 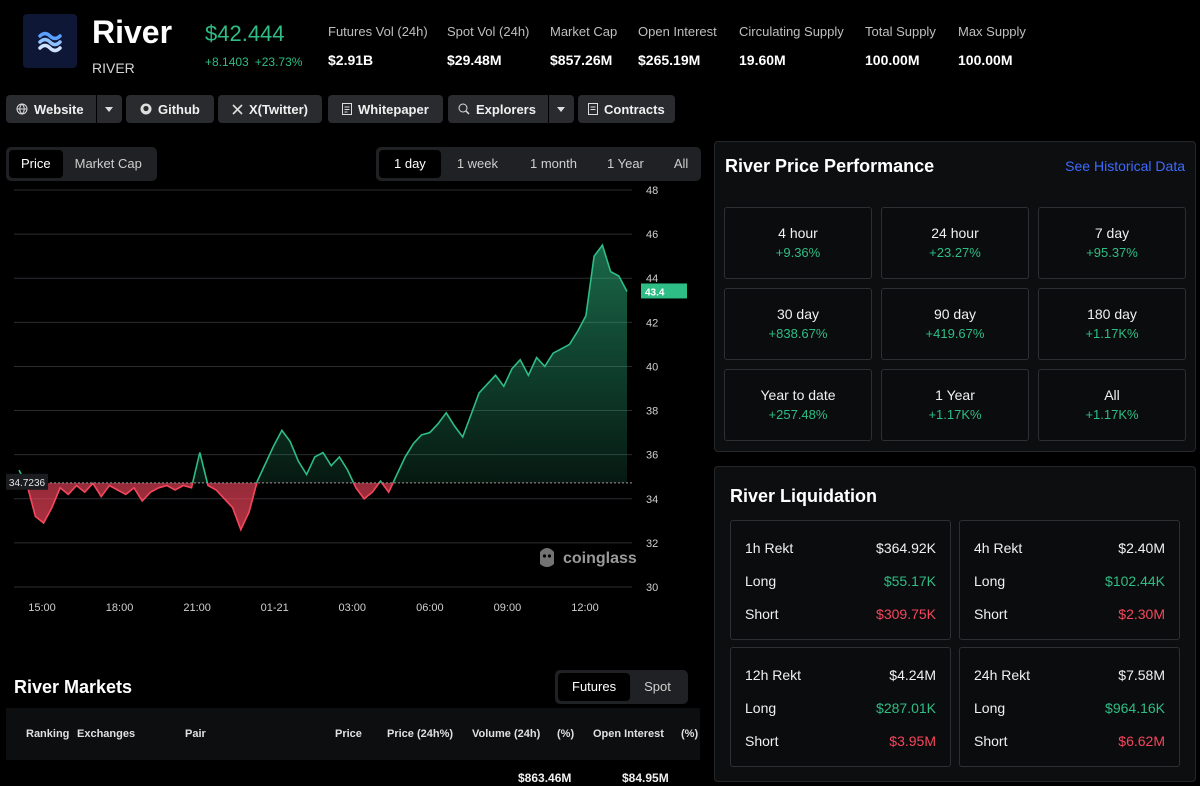 I want to click on row-volume: $863.46M, so click(x=545, y=778).